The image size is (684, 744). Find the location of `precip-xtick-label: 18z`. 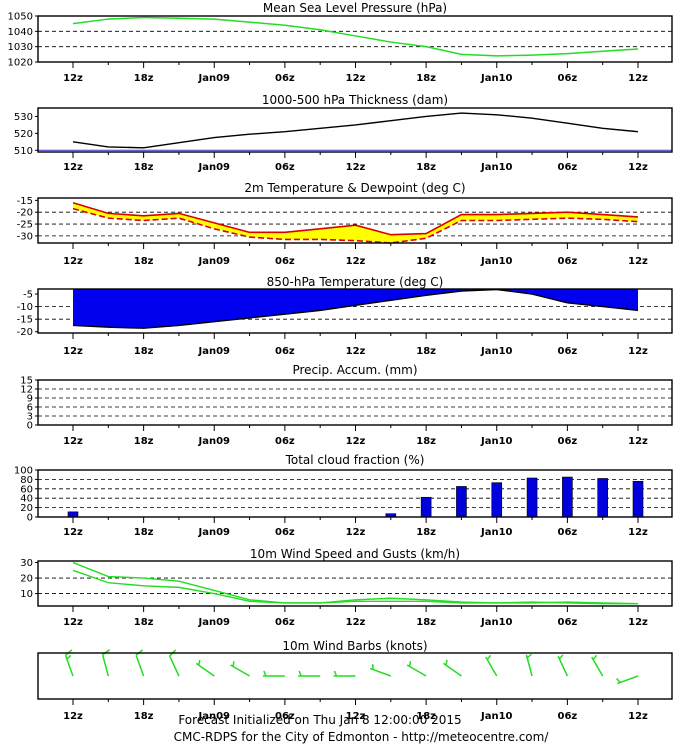

precip-xtick-label: 18z is located at coordinates (144, 441).